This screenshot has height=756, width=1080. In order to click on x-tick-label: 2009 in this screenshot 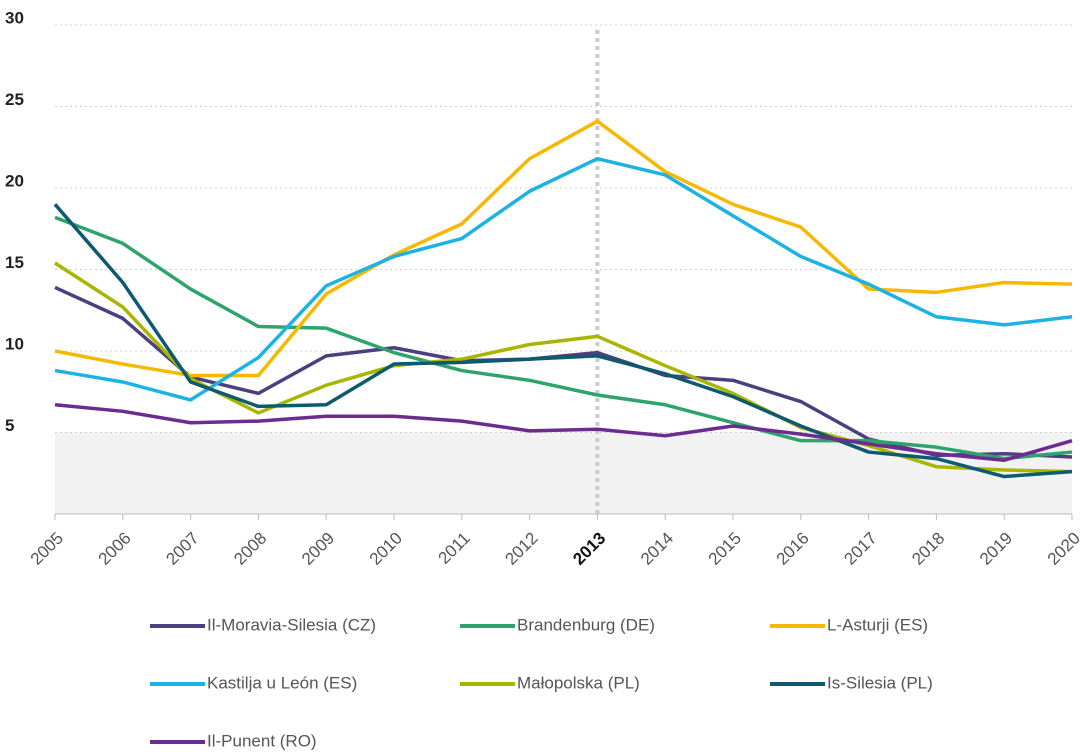, I will do `click(318, 549)`.